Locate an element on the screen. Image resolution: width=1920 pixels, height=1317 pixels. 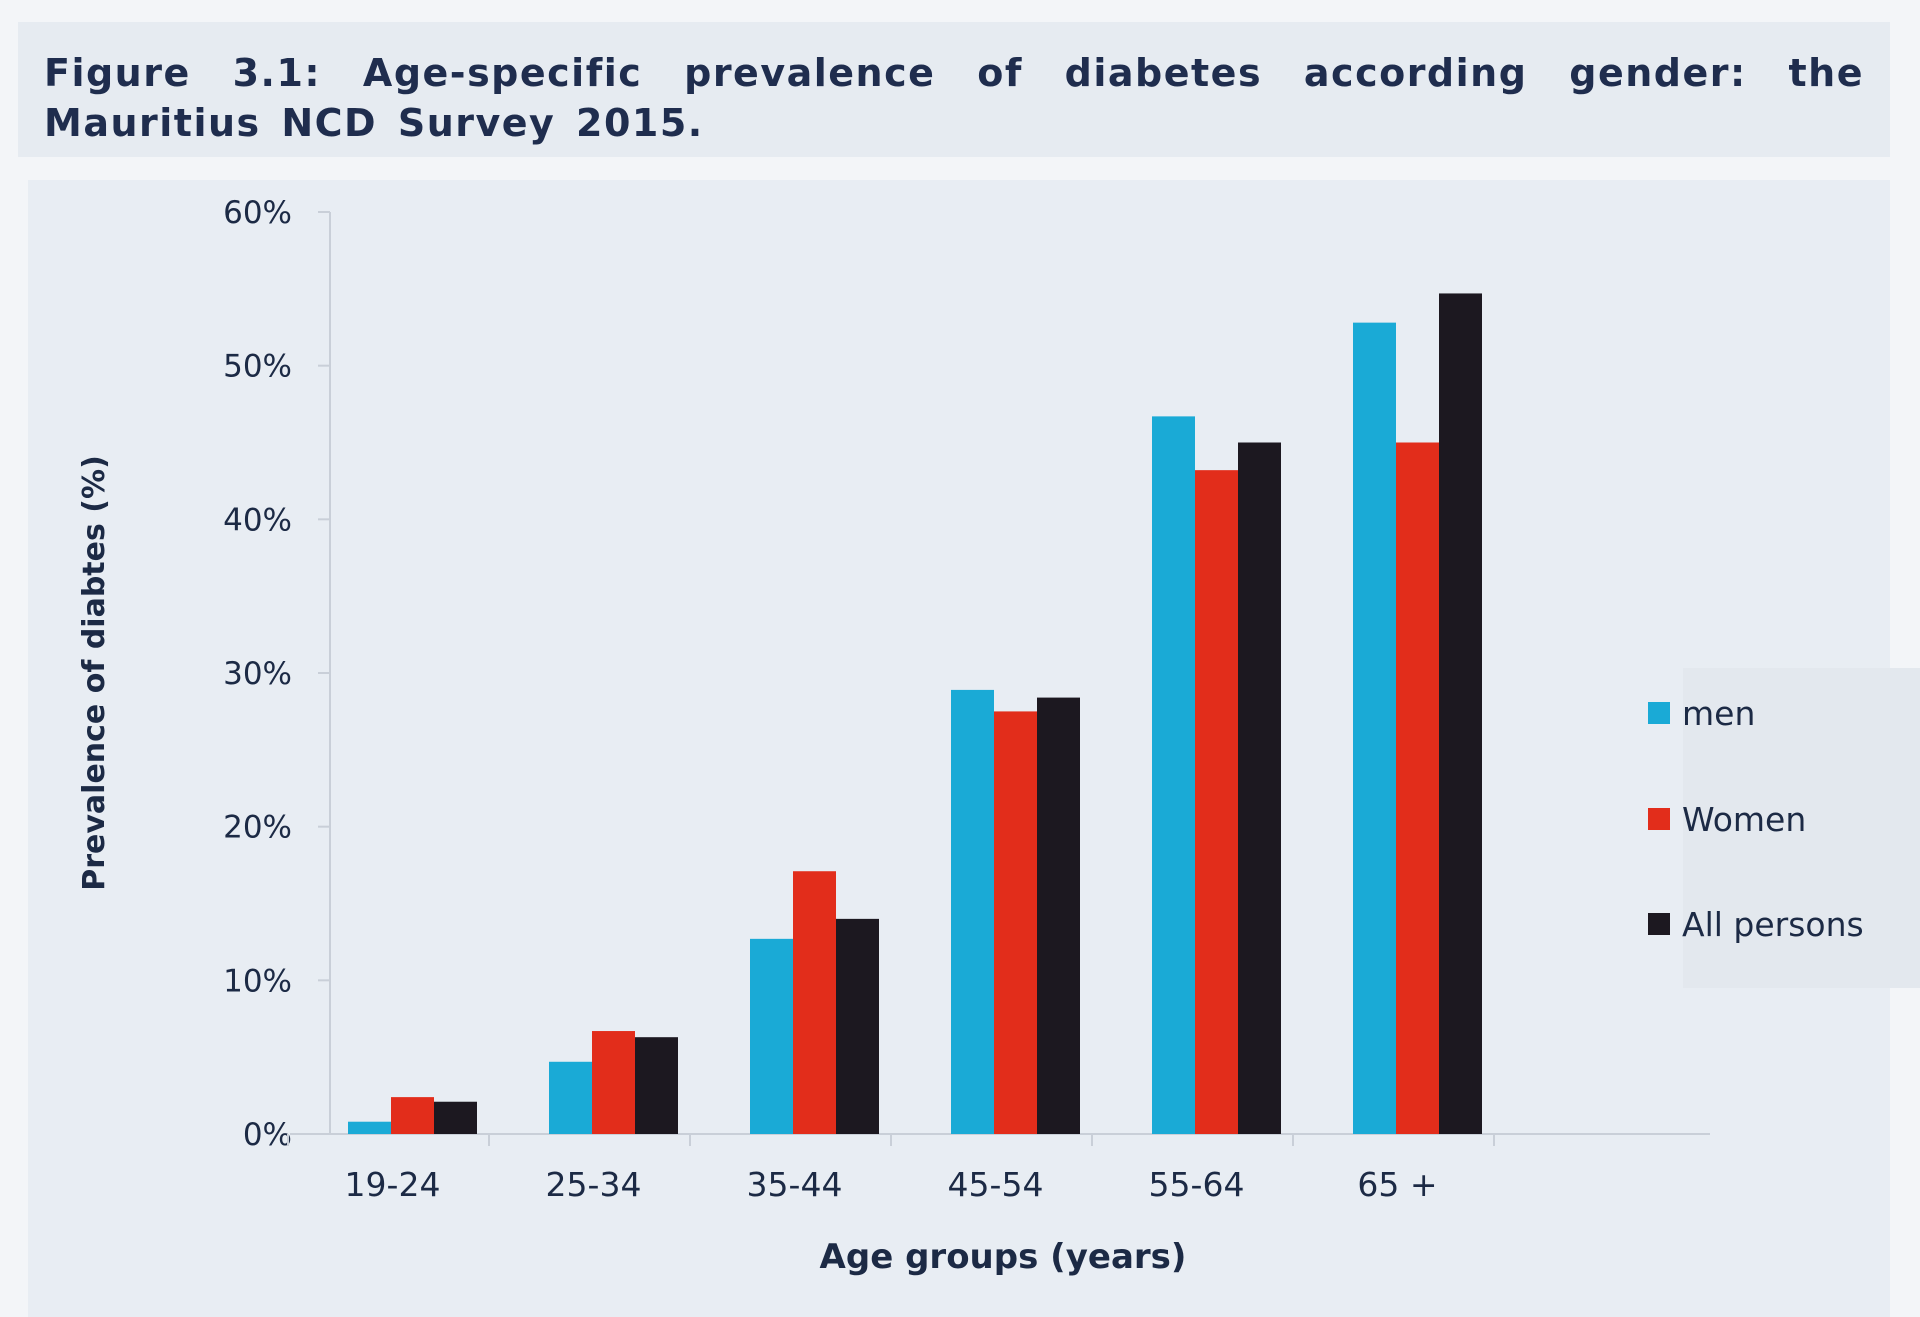
y-tick-label: 10% is located at coordinates (257, 981).